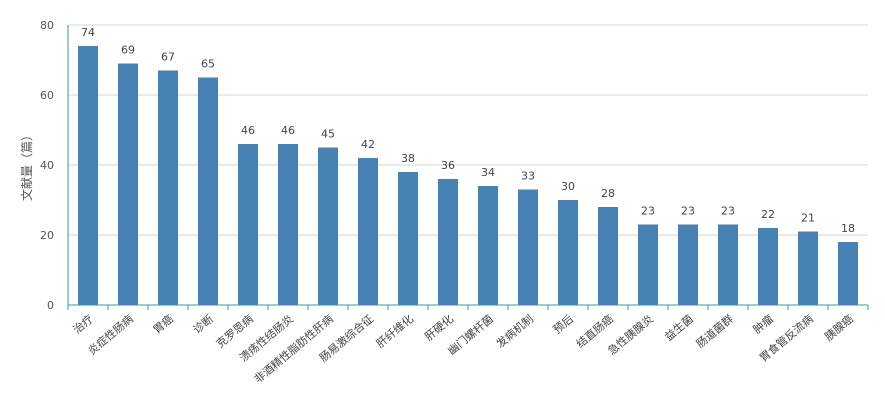 This screenshot has width=885, height=412. I want to click on category-label: 发病机制, so click(514, 331).